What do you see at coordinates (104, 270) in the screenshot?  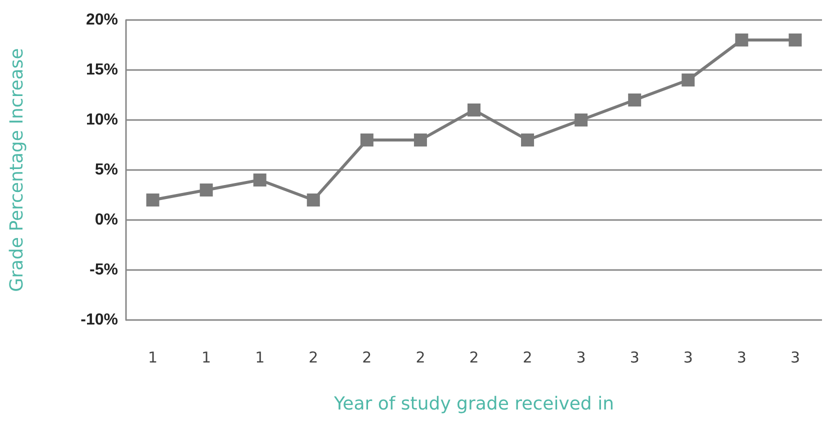 I see `y-tick-label: -5%` at bounding box center [104, 270].